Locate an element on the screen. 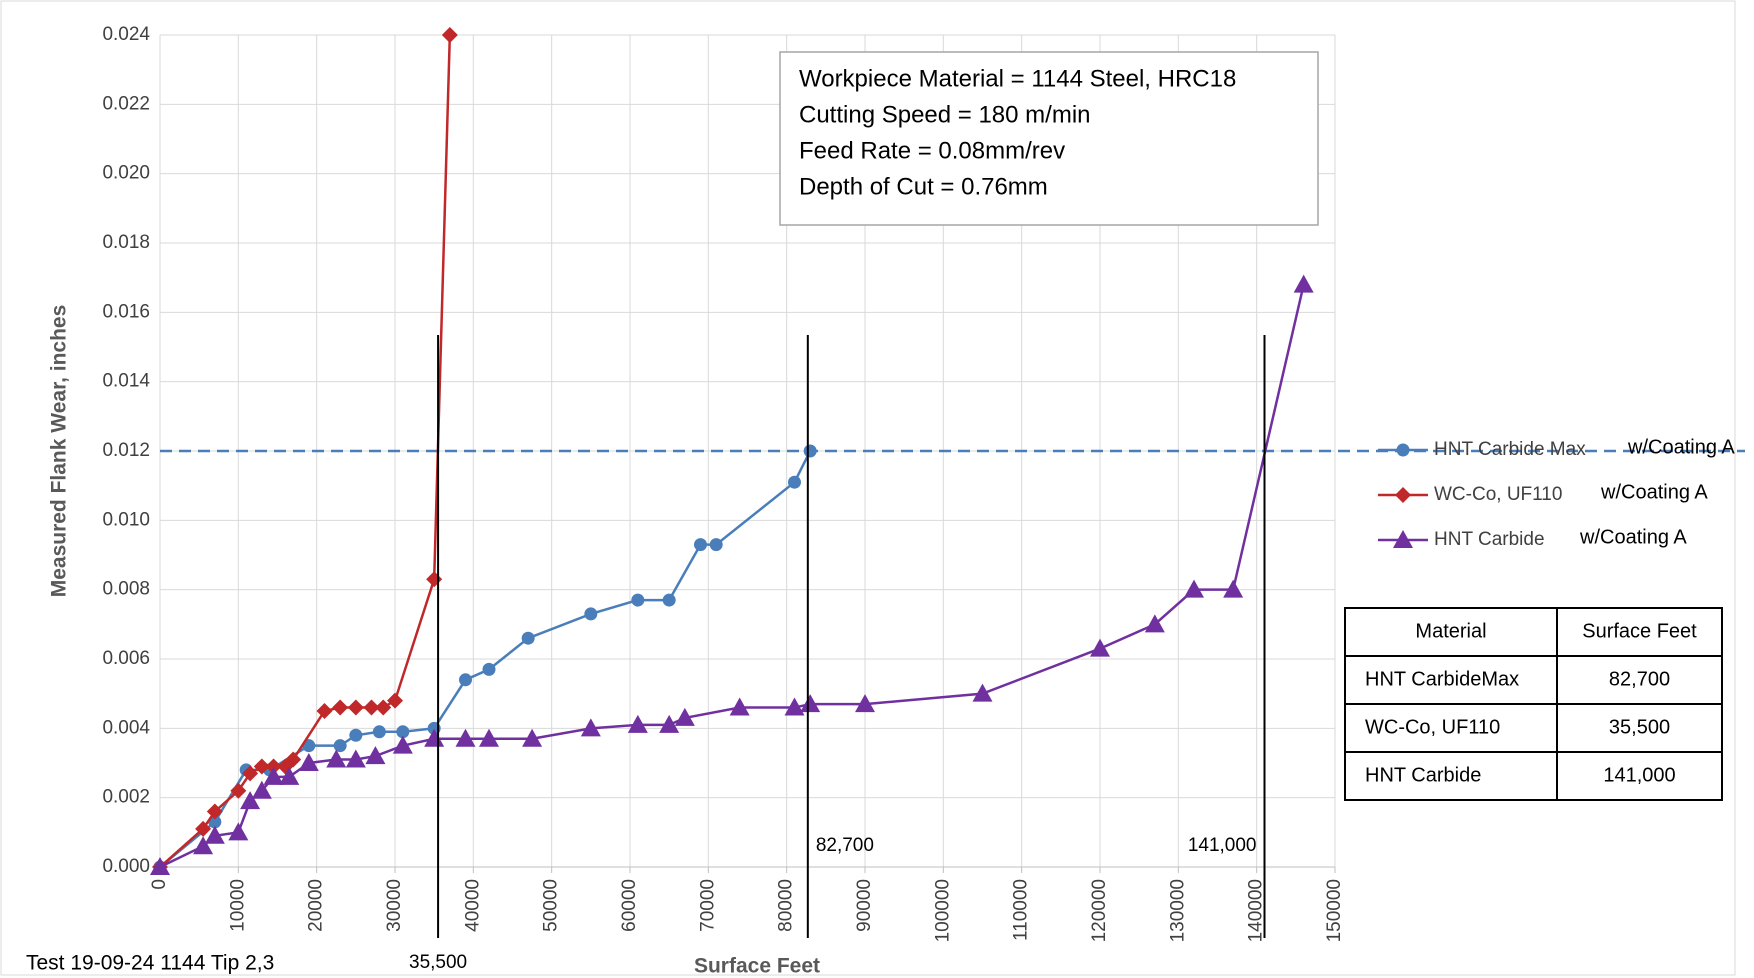  info-line: Cutting Speed = 180 m/min is located at coordinates (945, 114).